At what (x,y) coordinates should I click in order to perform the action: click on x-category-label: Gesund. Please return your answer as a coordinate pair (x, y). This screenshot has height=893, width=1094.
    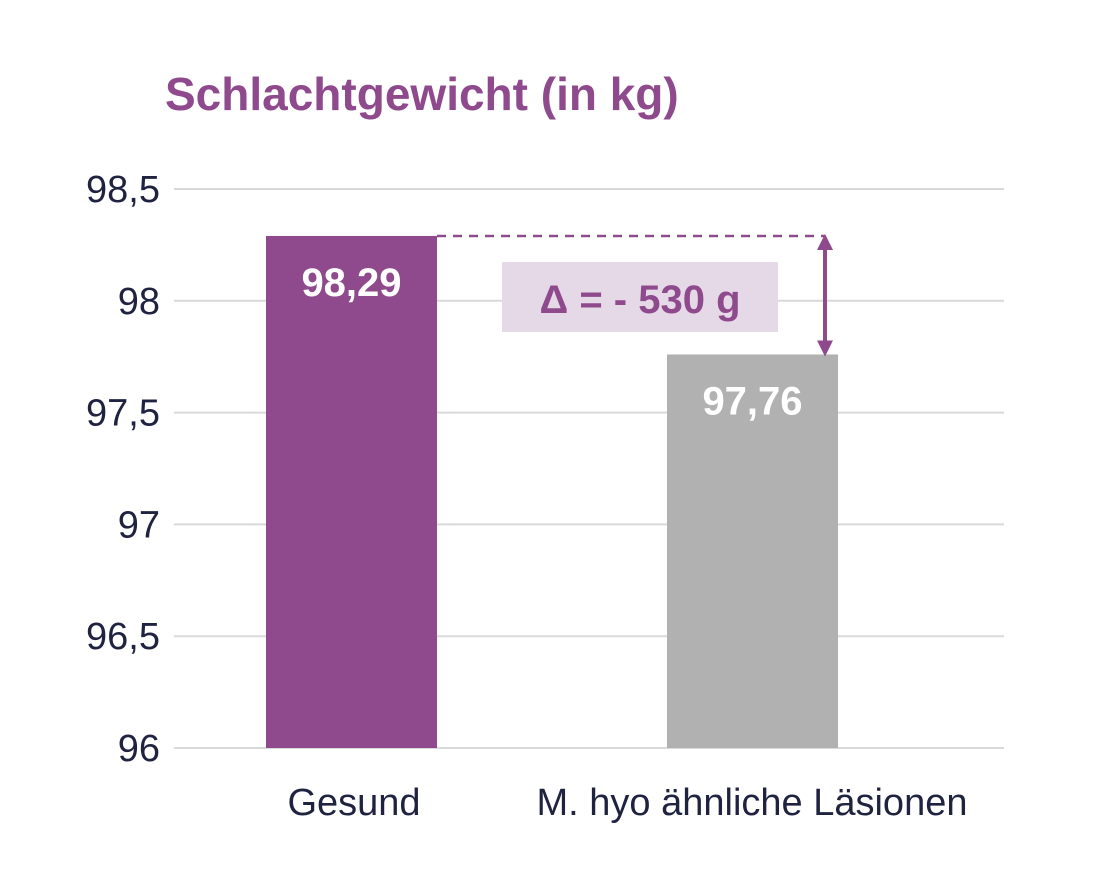
    Looking at the image, I should click on (353, 803).